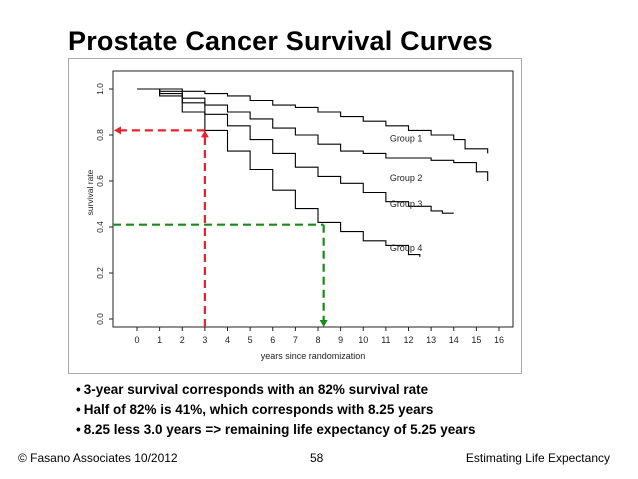 This screenshot has width=638, height=479. I want to click on x-tick-label: 14, so click(454, 340).